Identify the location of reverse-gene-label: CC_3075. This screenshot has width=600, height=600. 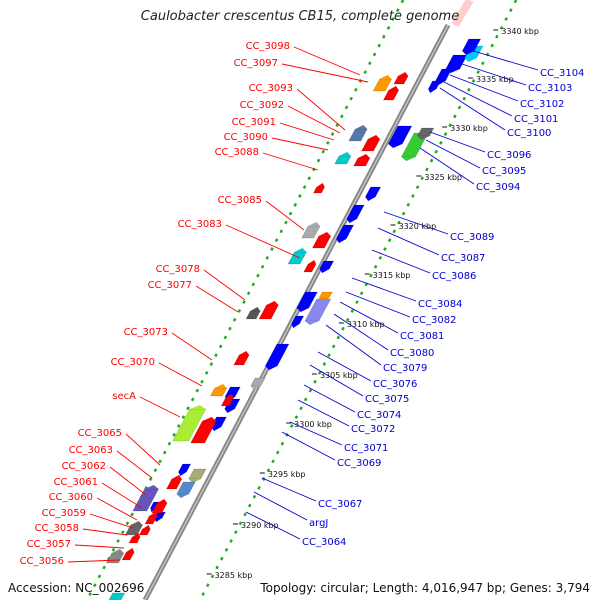
(387, 399).